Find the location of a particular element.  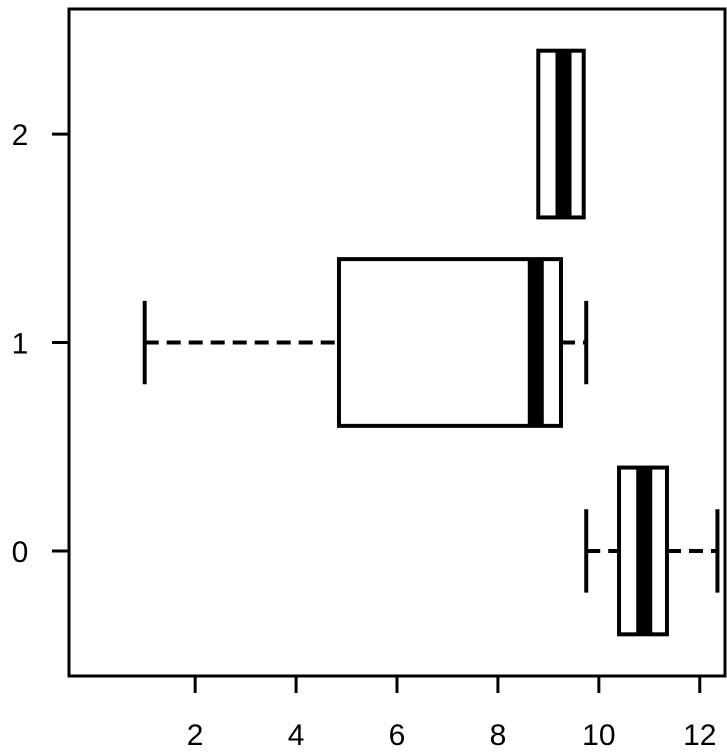

y-tick-label: 0 is located at coordinates (20, 552).